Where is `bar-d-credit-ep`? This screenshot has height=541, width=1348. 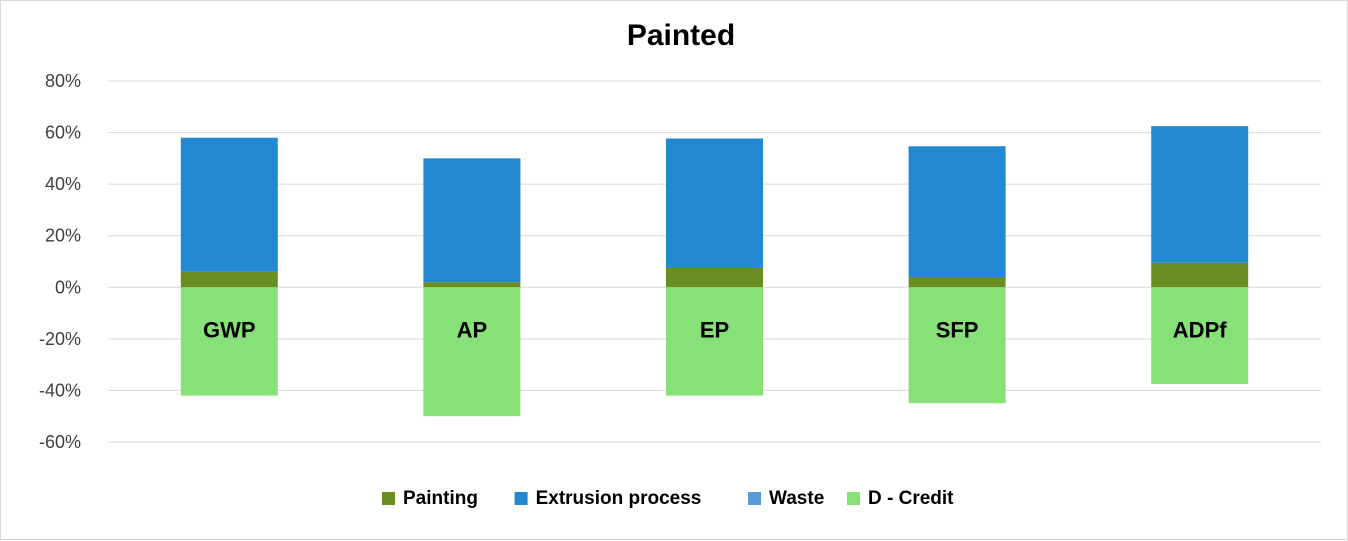 bar-d-credit-ep is located at coordinates (714, 341).